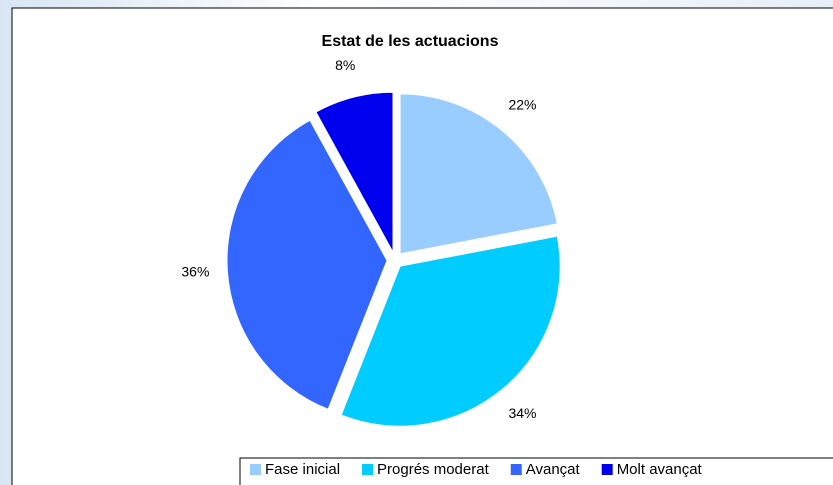 The image size is (833, 485). I want to click on data-label: 36%, so click(195, 271).